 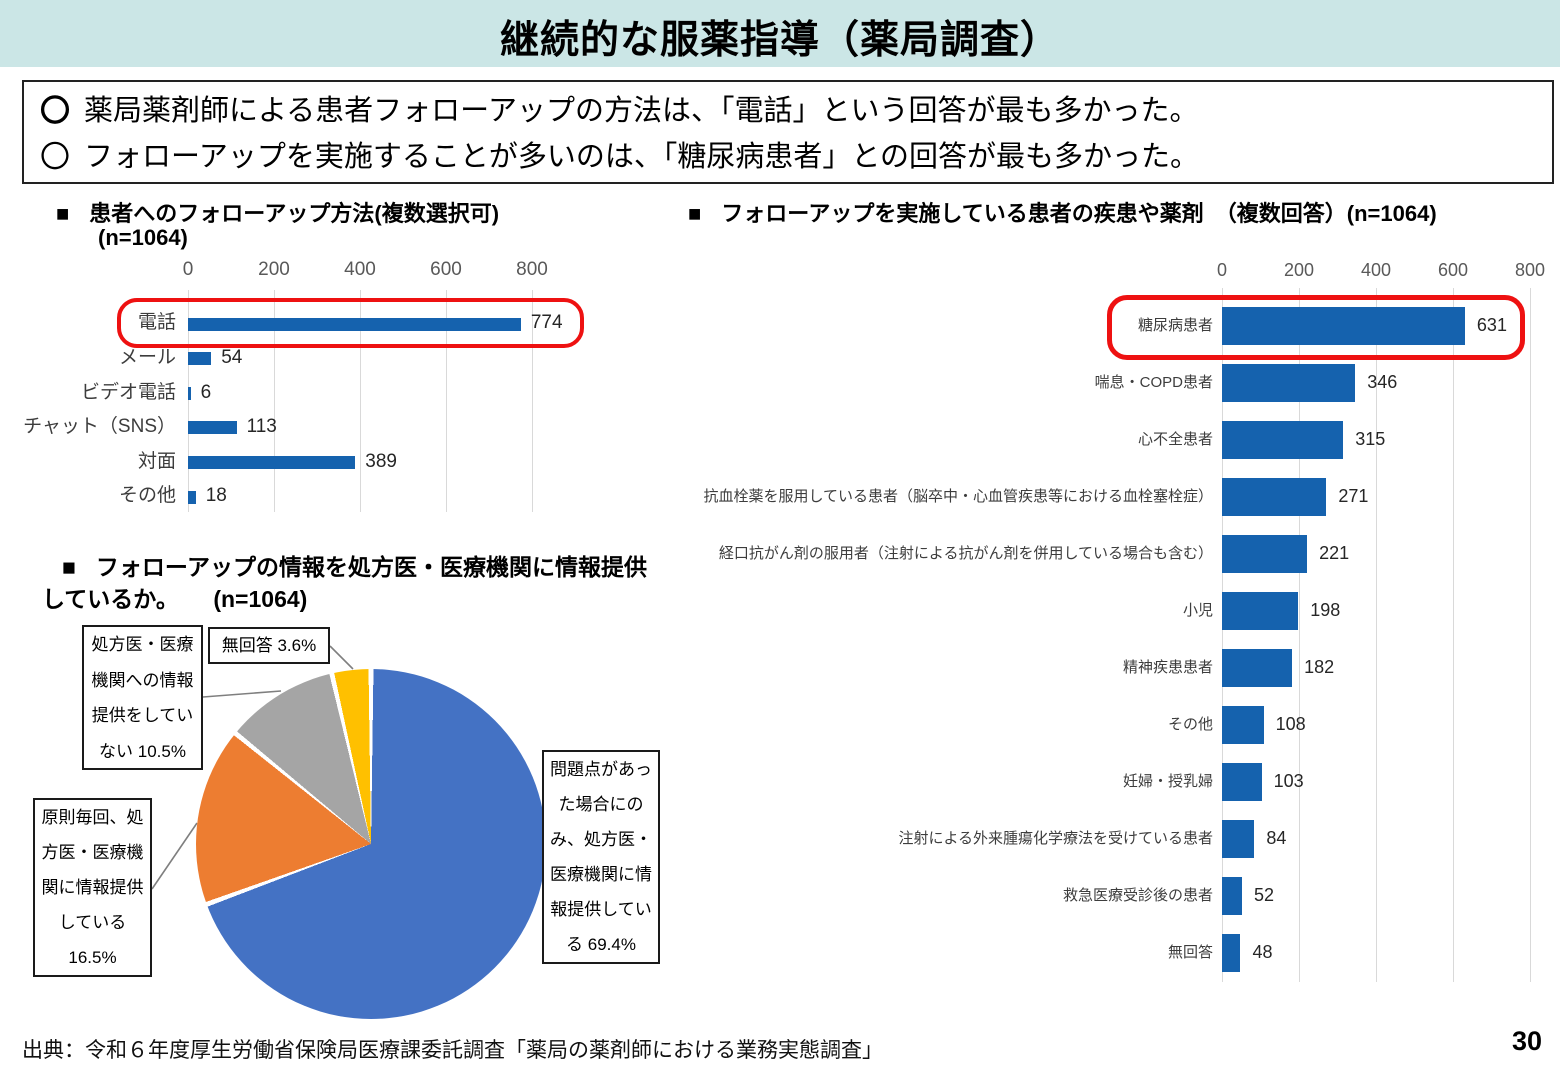 I want to click on bar-value-label: 631, so click(x=1491, y=325).